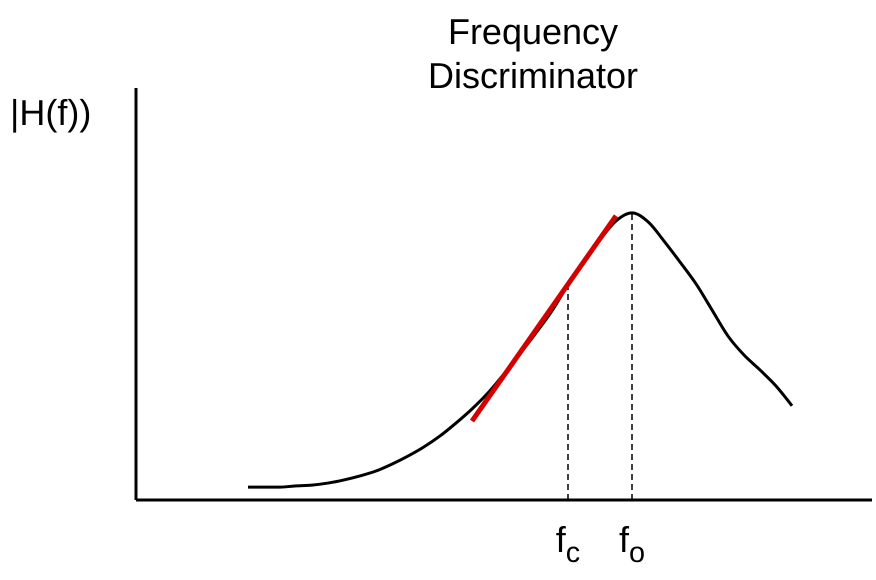 The width and height of the screenshot is (876, 580). What do you see at coordinates (632, 544) in the screenshot?
I see `x-tick-label: f$_{o}$` at bounding box center [632, 544].